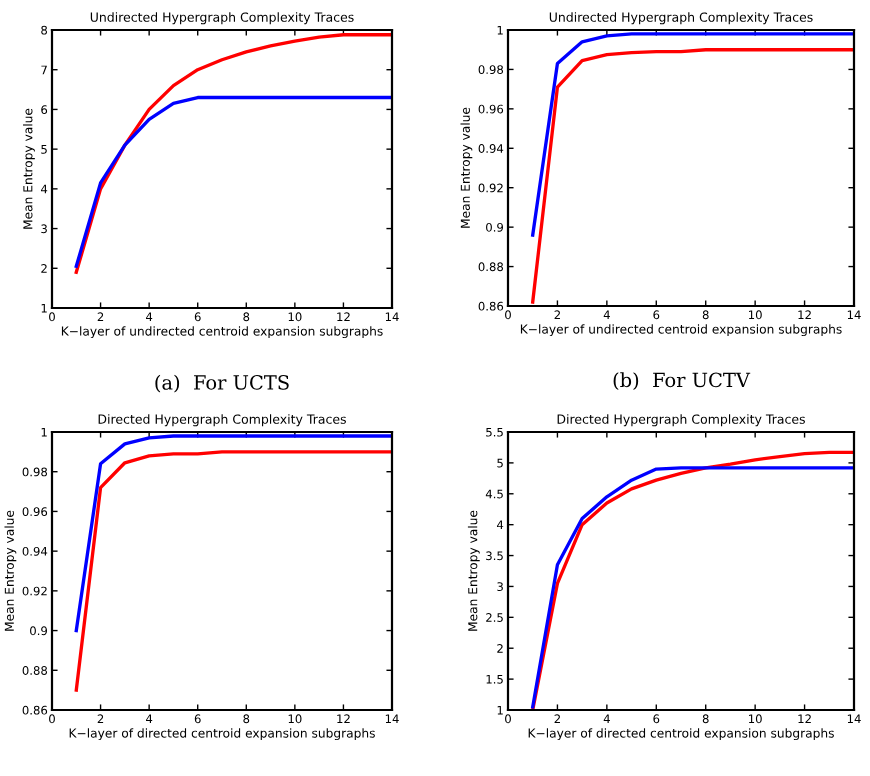 The image size is (870, 776). Describe the element at coordinates (222, 383) in the screenshot. I see `text: (a) For UCTS` at that location.